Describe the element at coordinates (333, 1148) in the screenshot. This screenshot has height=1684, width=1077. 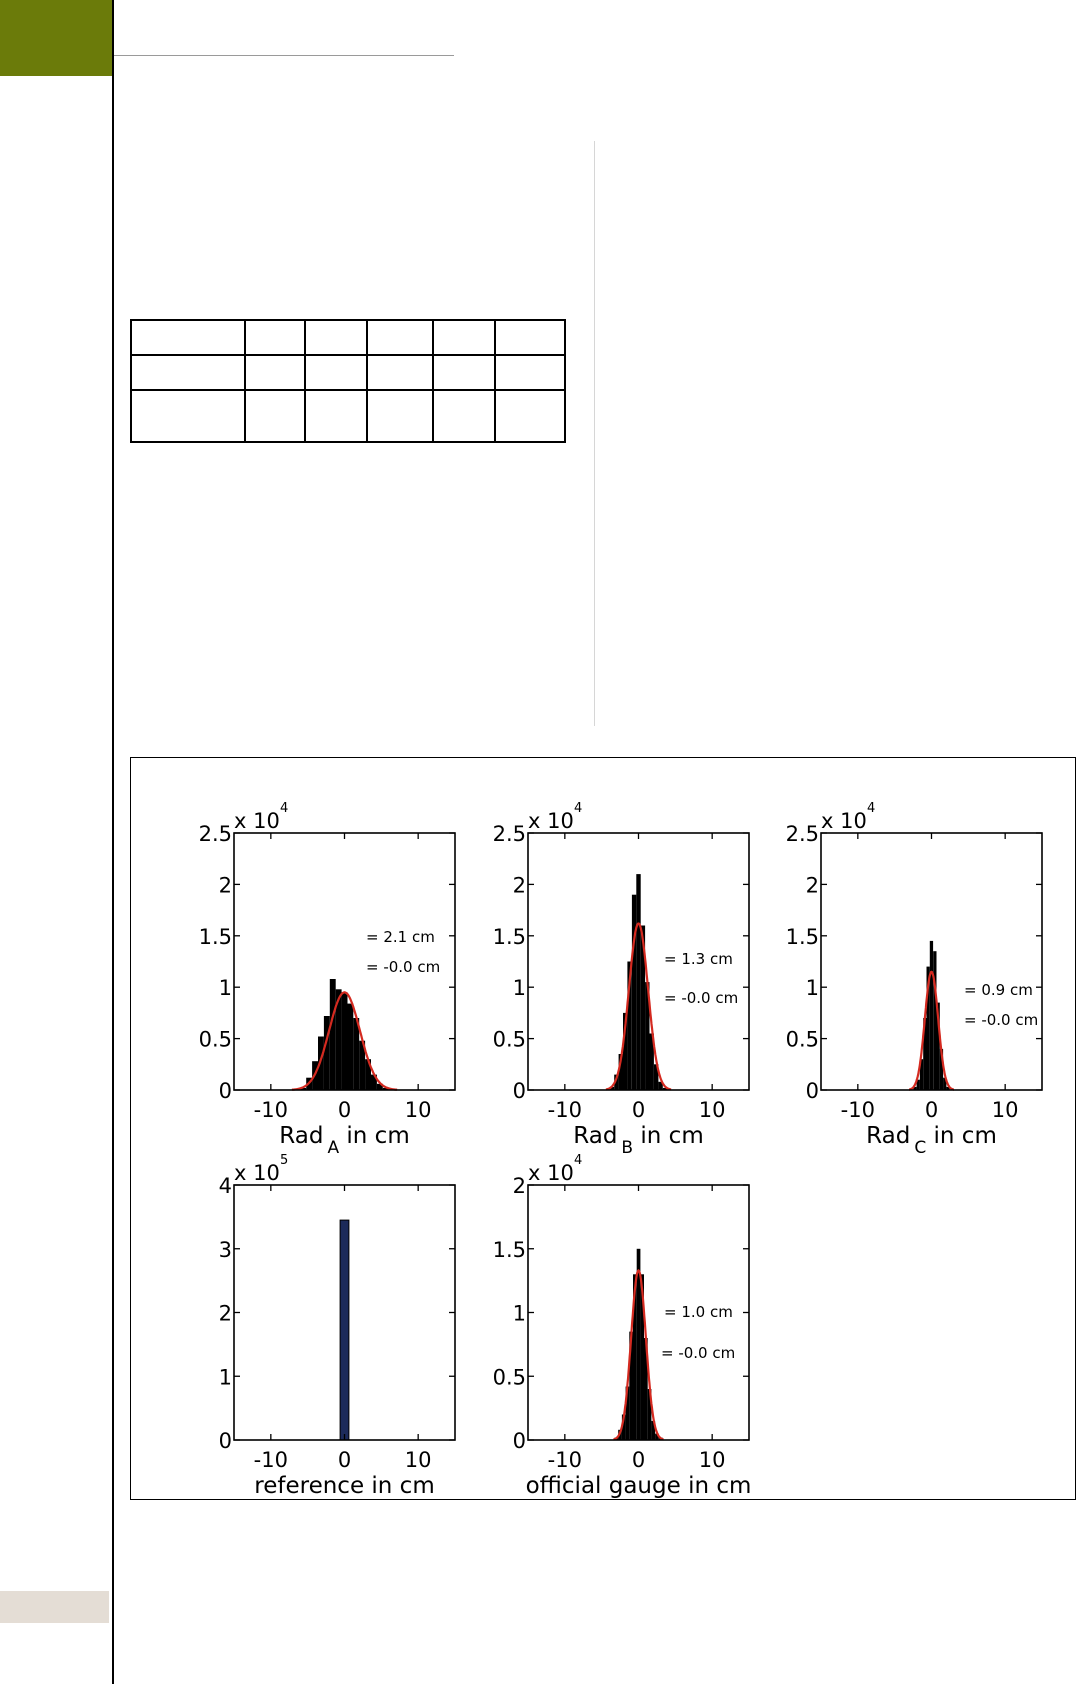
I see `x-axis-label-subscript: A` at that location.